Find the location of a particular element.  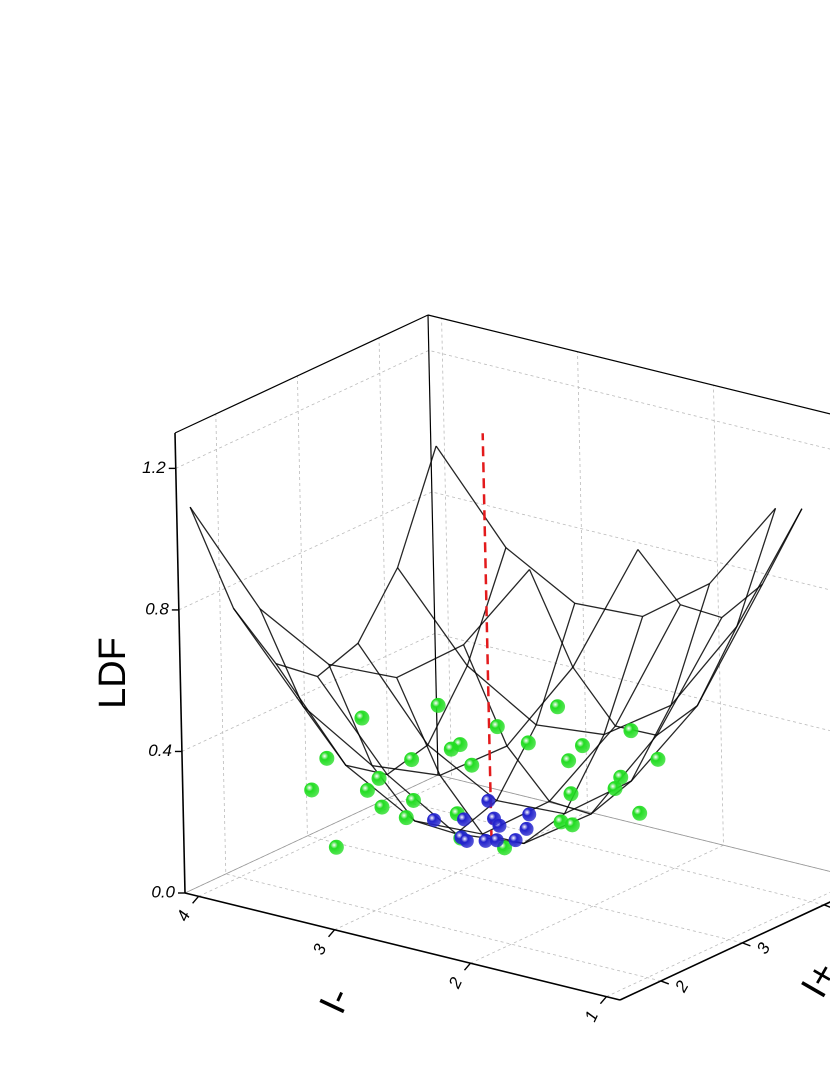

y-axis is located at coordinates (724, 951).